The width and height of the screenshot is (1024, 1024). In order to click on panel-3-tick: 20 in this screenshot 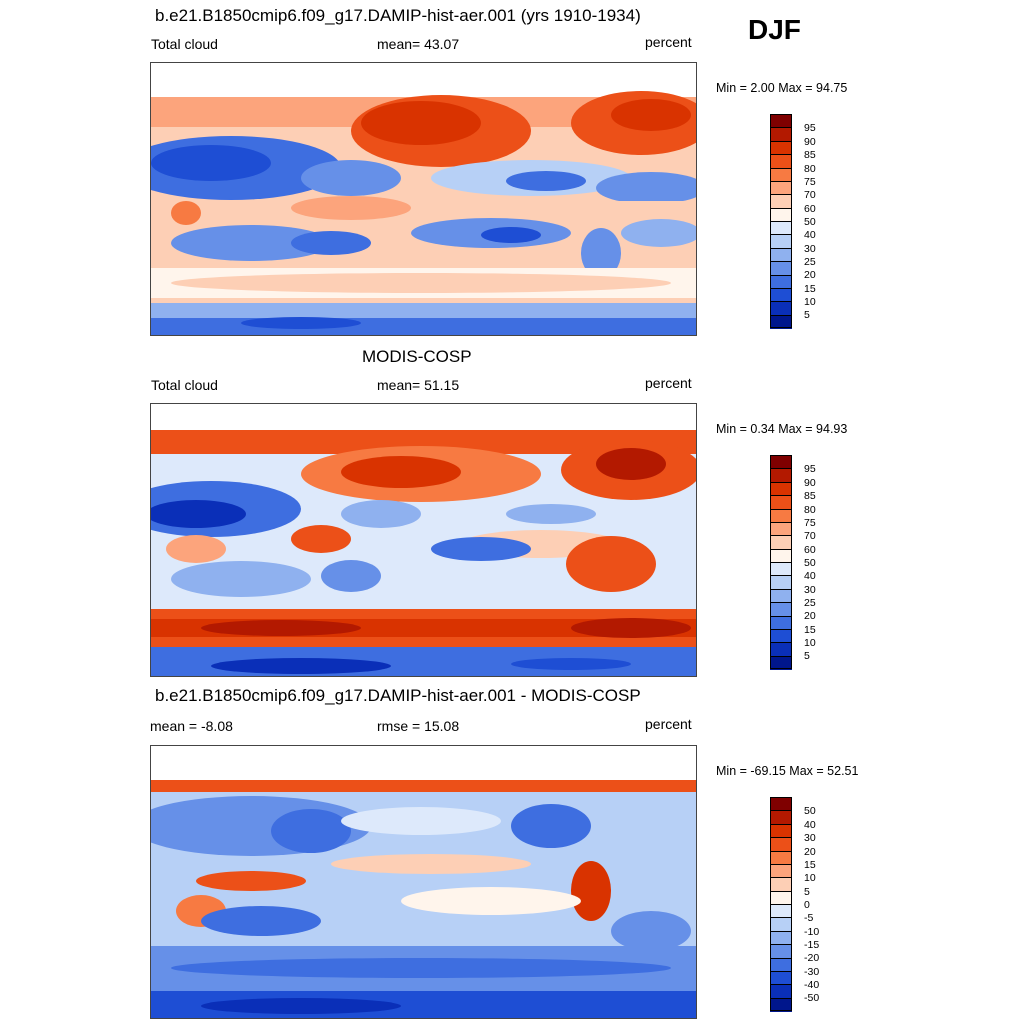, I will do `click(810, 852)`.